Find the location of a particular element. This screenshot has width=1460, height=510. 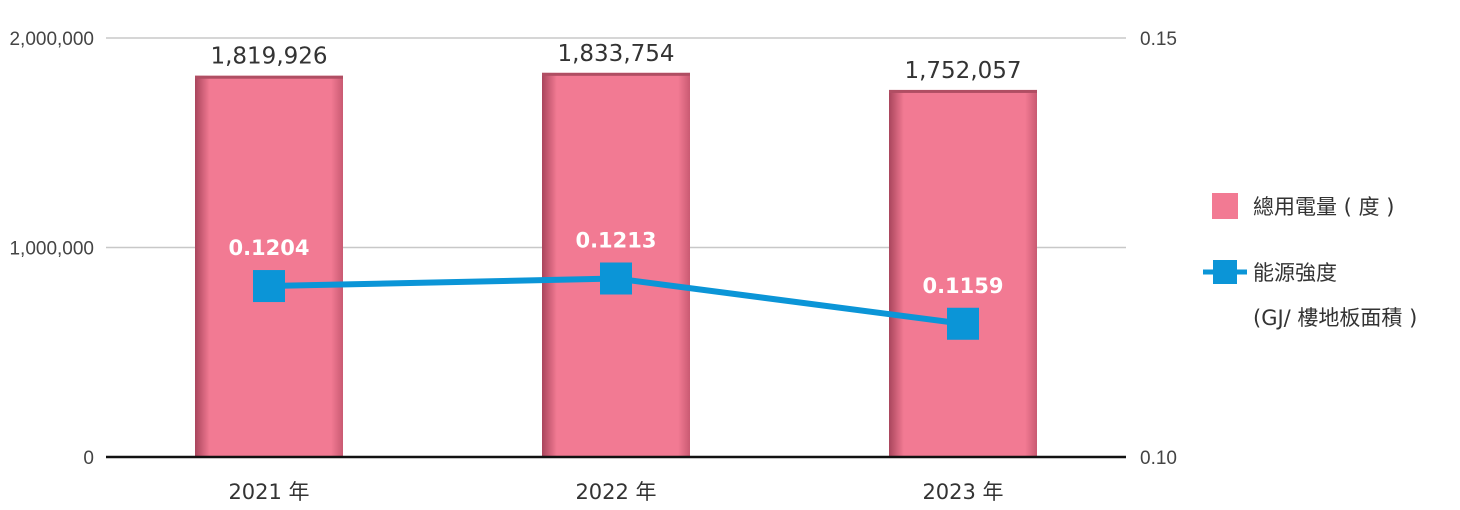

line-value-label: 0.1204 is located at coordinates (268, 248).